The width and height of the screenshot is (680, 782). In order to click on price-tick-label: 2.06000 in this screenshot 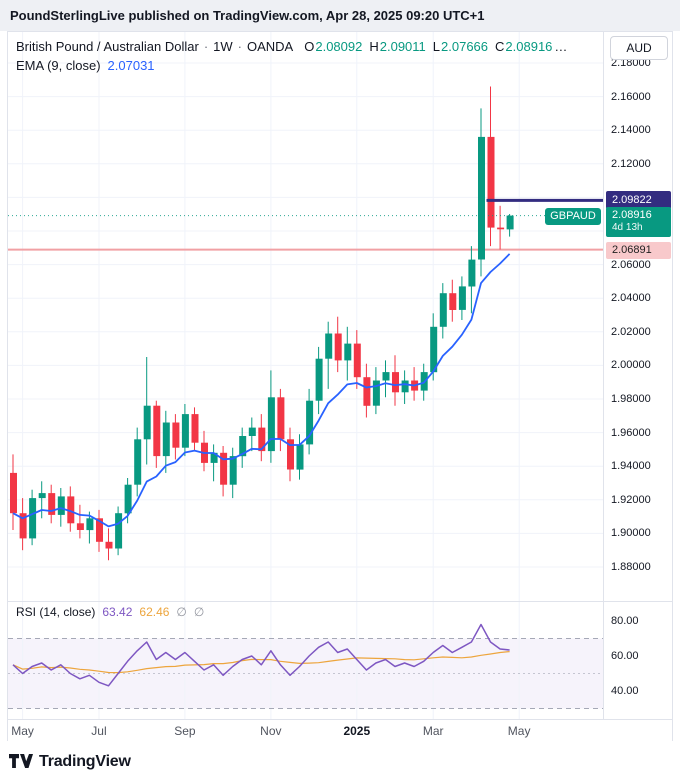, I will do `click(631, 264)`.